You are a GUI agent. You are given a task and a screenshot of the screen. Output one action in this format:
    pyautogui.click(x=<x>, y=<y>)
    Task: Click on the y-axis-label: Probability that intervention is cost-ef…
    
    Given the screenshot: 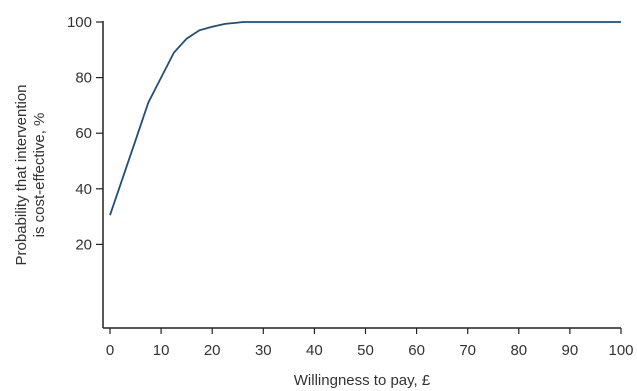 What is the action you would take?
    pyautogui.click(x=30, y=175)
    